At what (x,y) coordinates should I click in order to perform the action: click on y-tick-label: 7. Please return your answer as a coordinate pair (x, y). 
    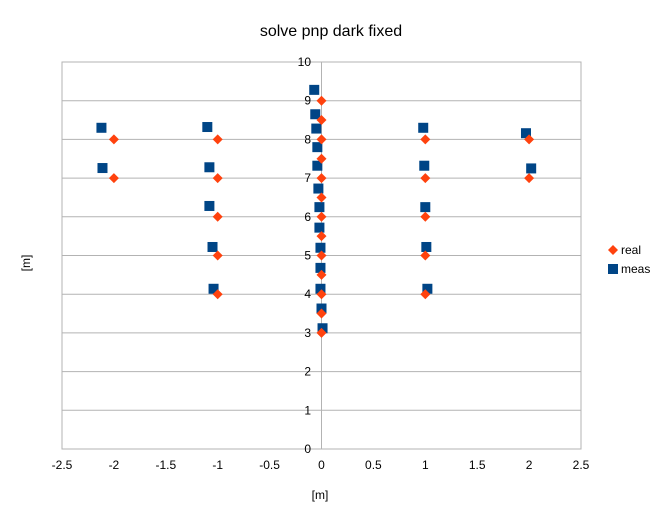
    Looking at the image, I should click on (307, 178).